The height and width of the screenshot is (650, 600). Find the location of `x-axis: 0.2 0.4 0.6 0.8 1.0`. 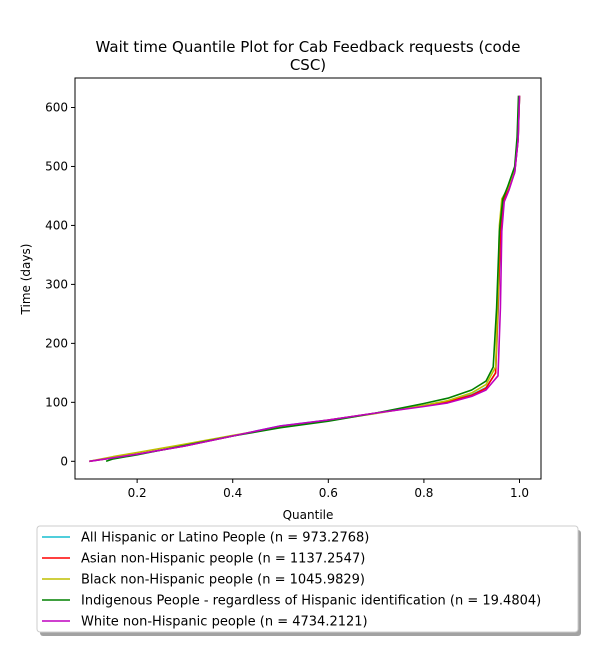

x-axis: 0.2 0.4 0.6 0.8 1.0 is located at coordinates (328, 489).